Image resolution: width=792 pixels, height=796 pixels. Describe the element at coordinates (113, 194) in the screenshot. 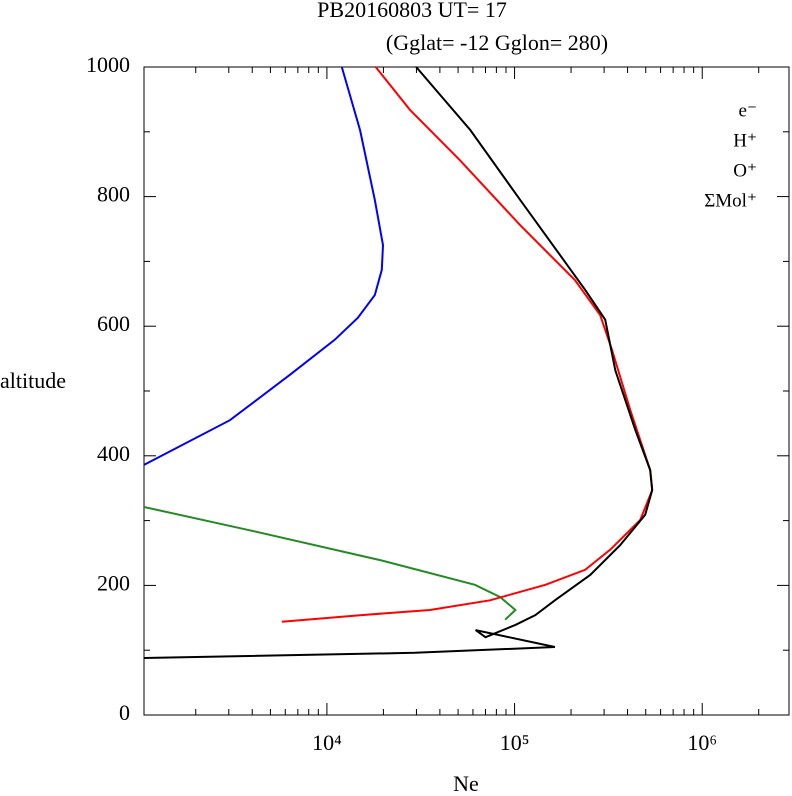

I see `y-tick-label: 800` at that location.